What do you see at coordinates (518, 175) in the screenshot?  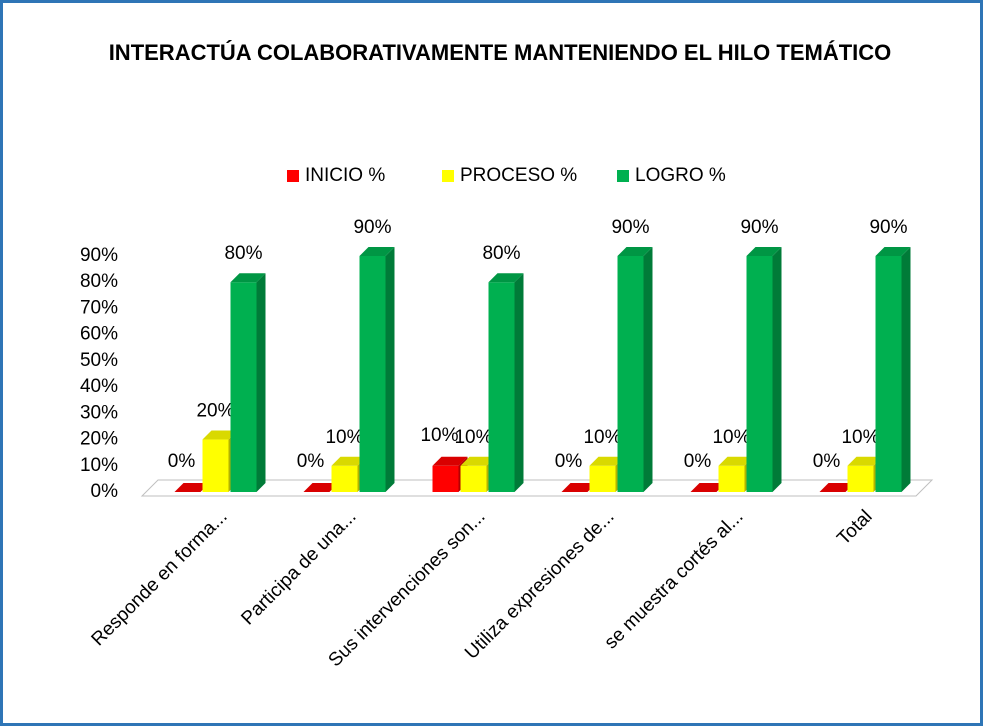 I see `legend-label: PROCESO %` at bounding box center [518, 175].